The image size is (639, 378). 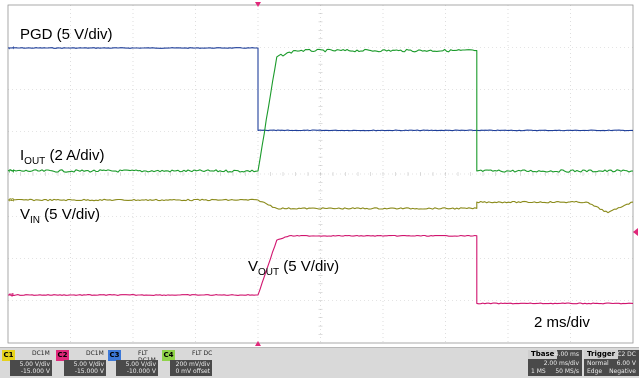 What do you see at coordinates (62, 157) in the screenshot?
I see `iout-label: IOUT (2 A/div)` at bounding box center [62, 157].